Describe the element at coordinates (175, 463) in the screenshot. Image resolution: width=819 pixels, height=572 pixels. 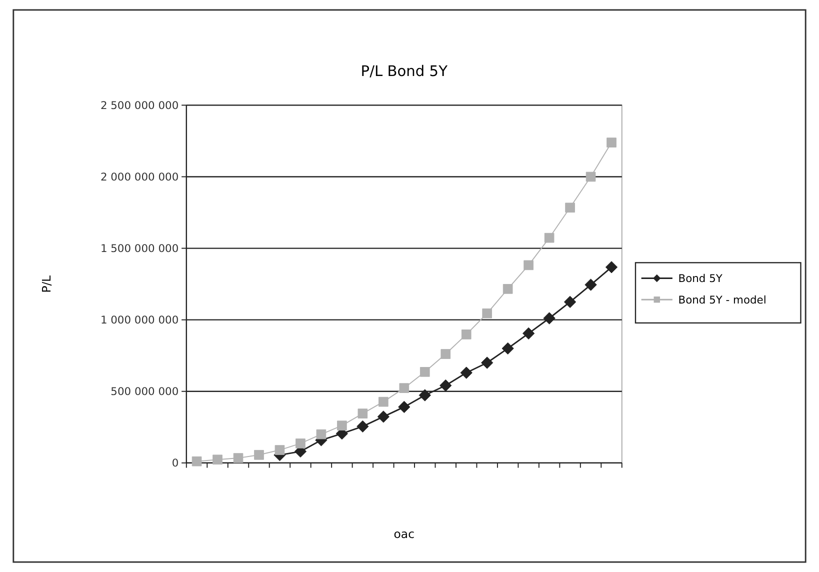
I see `y-tick-label: 0` at that location.